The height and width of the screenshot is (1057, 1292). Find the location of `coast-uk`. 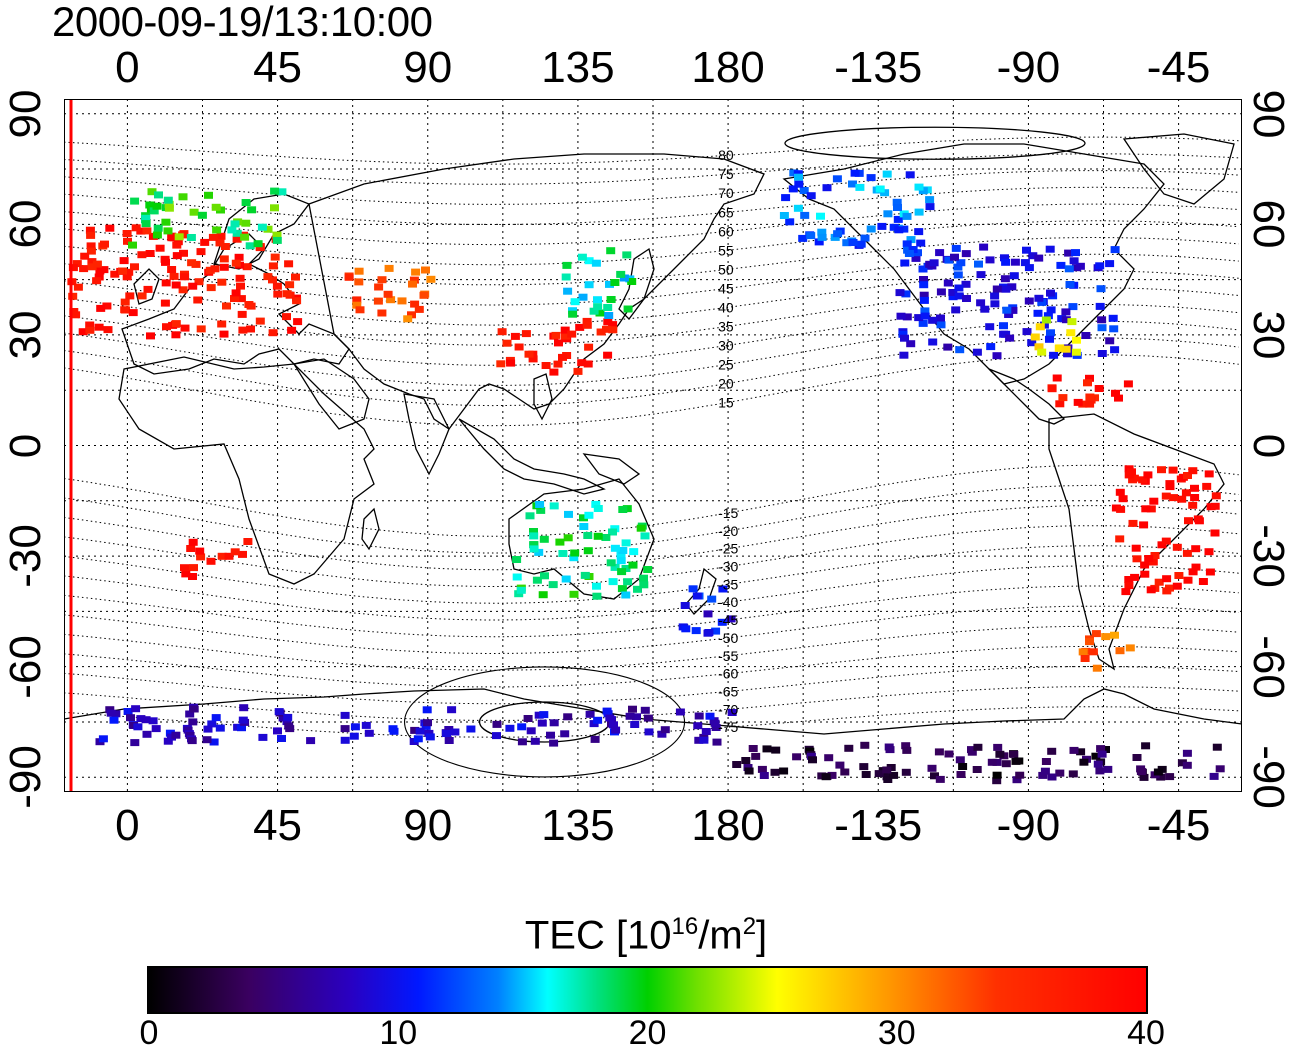

coast-uk is located at coordinates (146, 286).